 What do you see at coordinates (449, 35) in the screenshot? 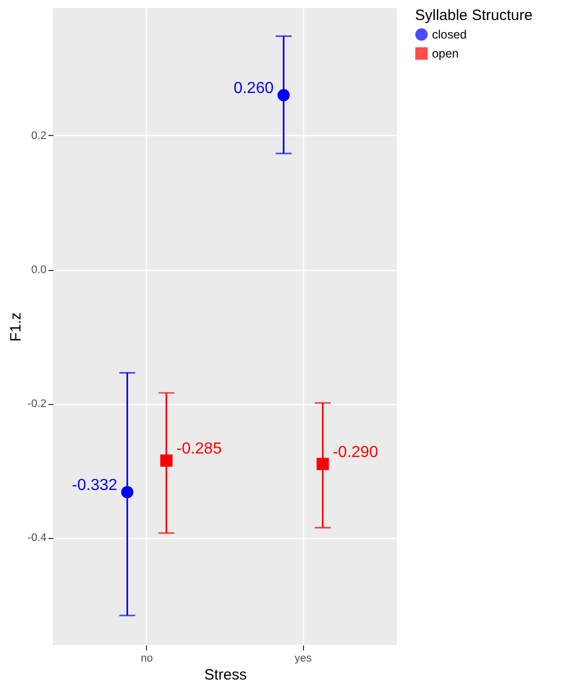
I see `legend-label: closed` at bounding box center [449, 35].